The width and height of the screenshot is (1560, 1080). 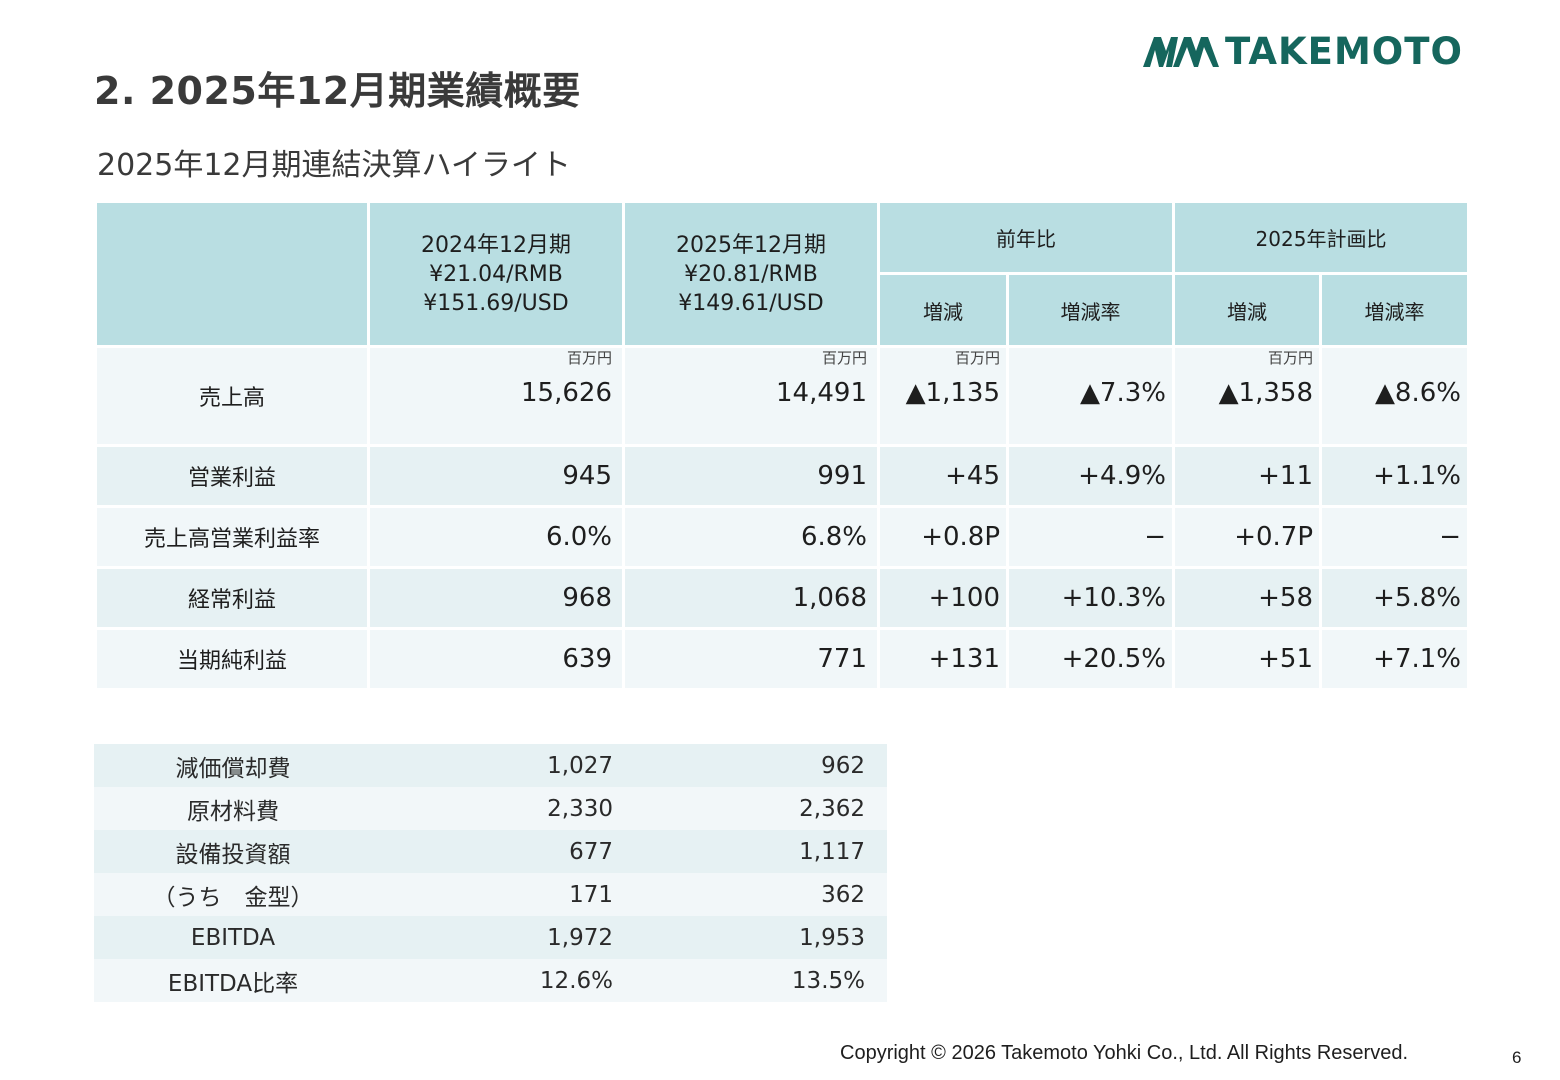 What do you see at coordinates (496, 659) in the screenshot?
I see `cell-2024: 639` at bounding box center [496, 659].